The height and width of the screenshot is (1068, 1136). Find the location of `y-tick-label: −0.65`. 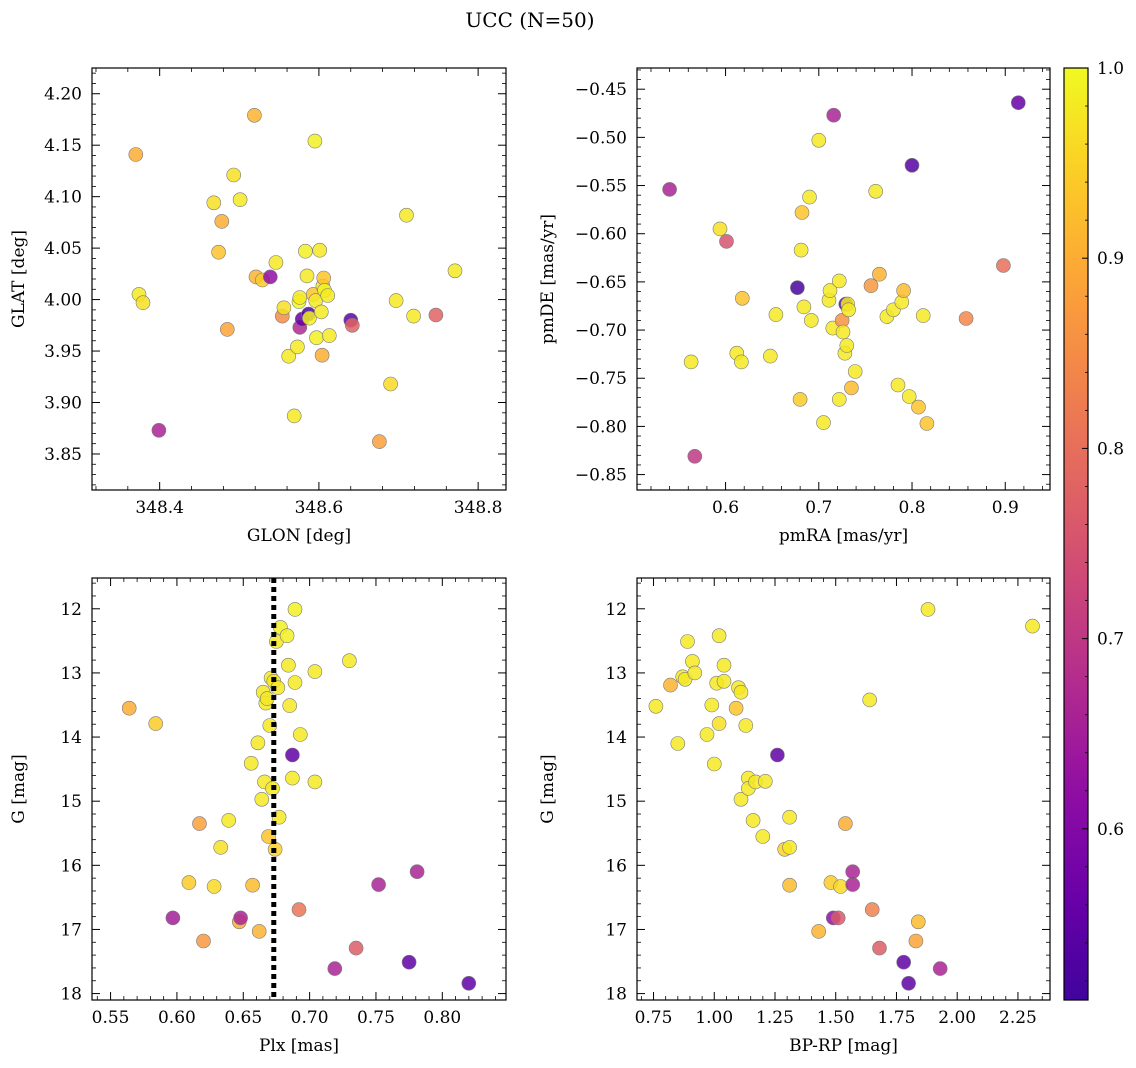

y-tick-label: −0.65 is located at coordinates (601, 283).